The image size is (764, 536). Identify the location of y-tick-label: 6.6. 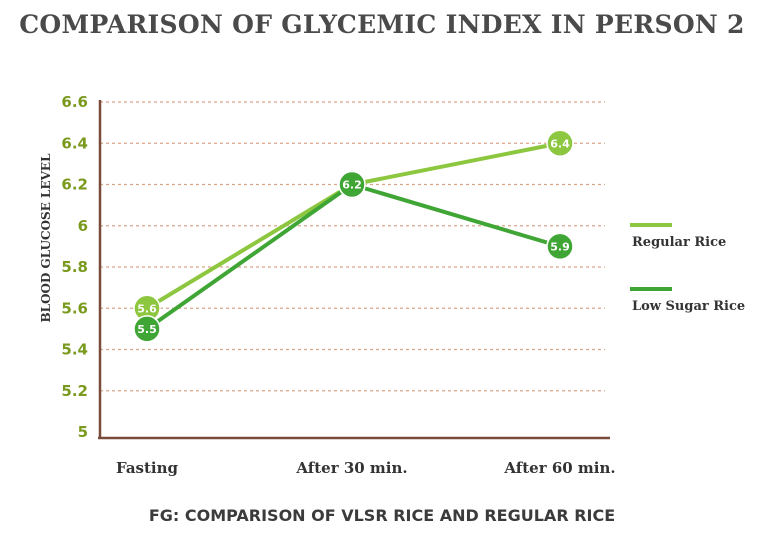
(74, 102).